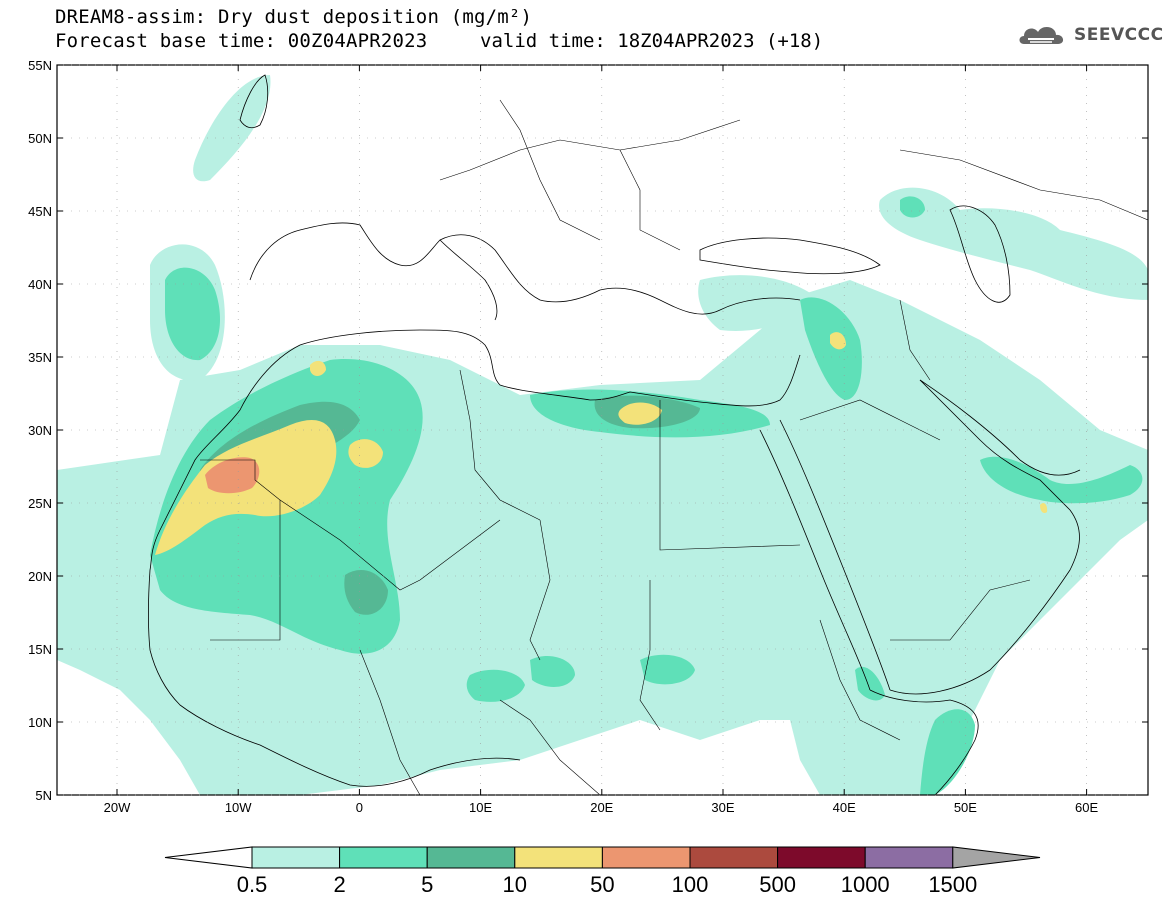 The height and width of the screenshot is (907, 1165). I want to click on coastline-british-isles, so click(254, 101).